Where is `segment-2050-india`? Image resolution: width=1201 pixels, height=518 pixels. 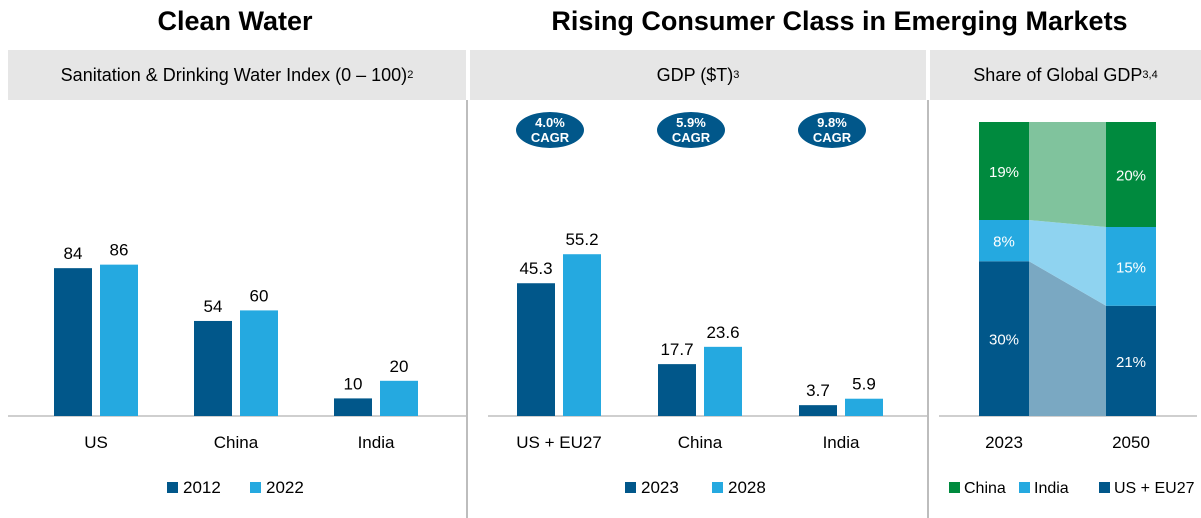
segment-2050-india is located at coordinates (1131, 266).